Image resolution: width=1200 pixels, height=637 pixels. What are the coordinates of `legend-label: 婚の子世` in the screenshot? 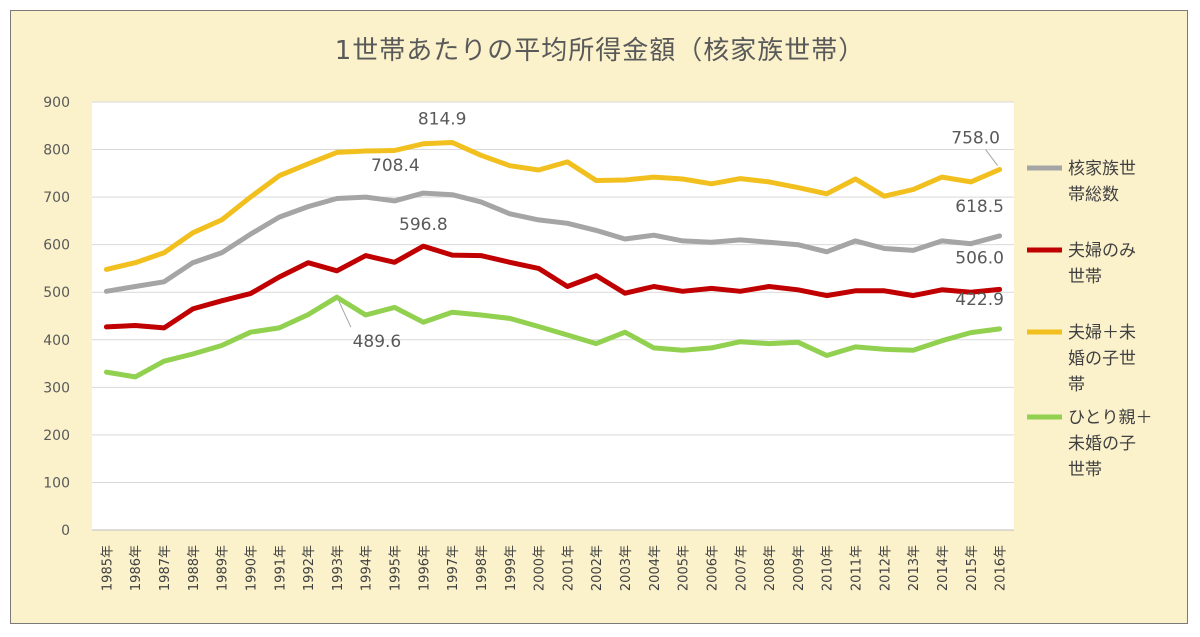 It's located at (1102, 359).